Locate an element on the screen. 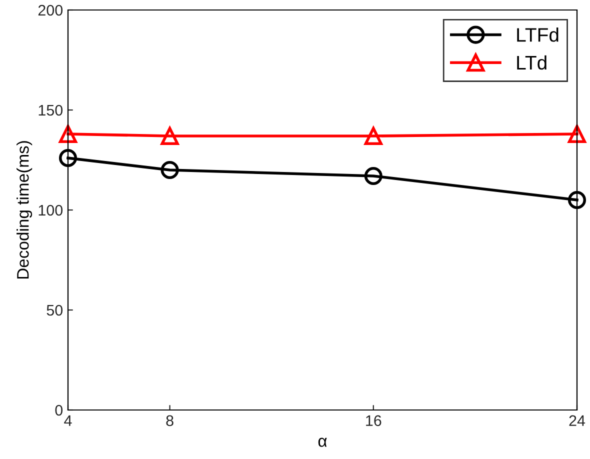 The height and width of the screenshot is (459, 590). y-tick-label: 150 is located at coordinates (50, 110).